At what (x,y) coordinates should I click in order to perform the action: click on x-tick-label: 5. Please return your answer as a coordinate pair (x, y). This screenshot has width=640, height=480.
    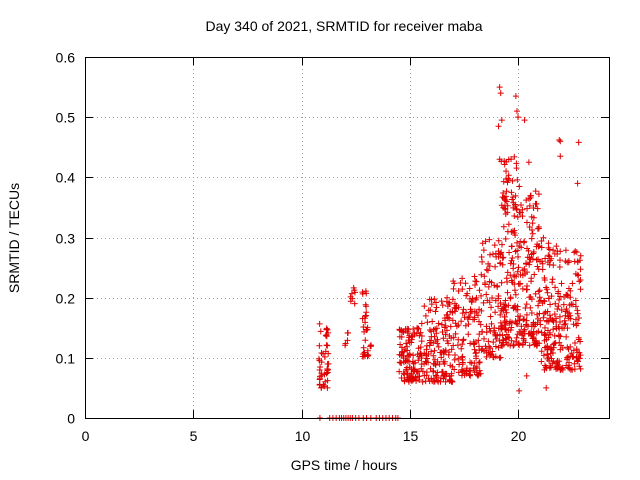
    Looking at the image, I should click on (194, 436).